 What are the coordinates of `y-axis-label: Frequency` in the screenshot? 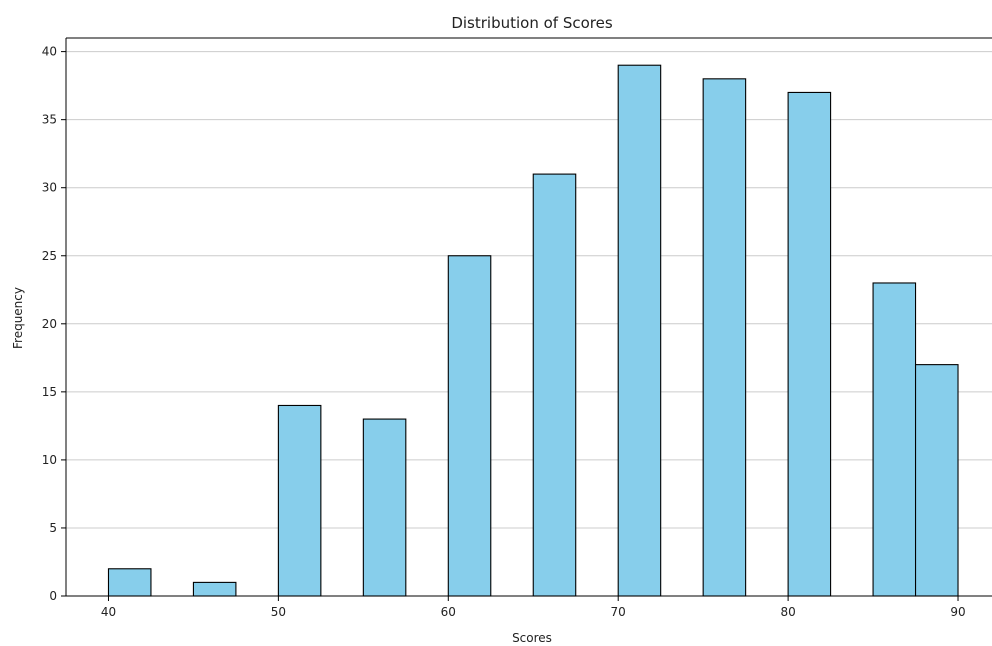 It's located at (18, 318).